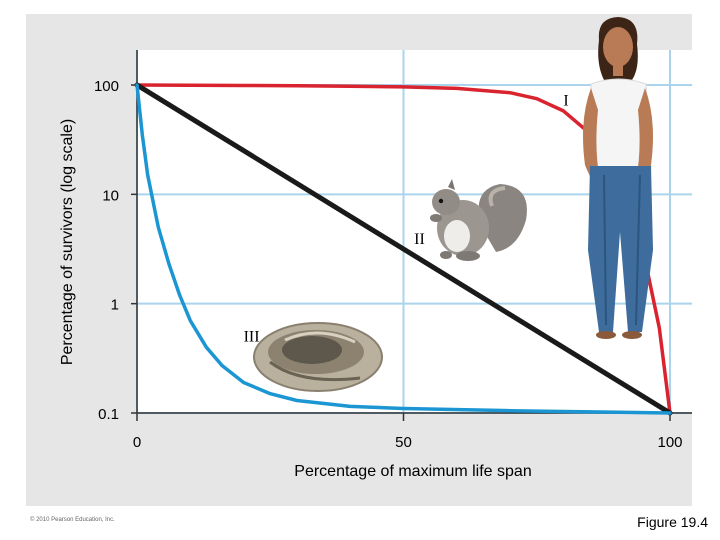  What do you see at coordinates (106, 86) in the screenshot?
I see `y-tick-label: 100` at bounding box center [106, 86].